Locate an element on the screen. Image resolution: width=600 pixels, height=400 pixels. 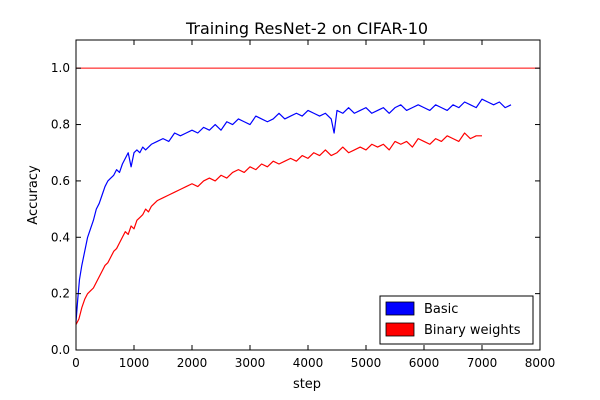
y-tick-label: 0.0 is located at coordinates (60, 350).